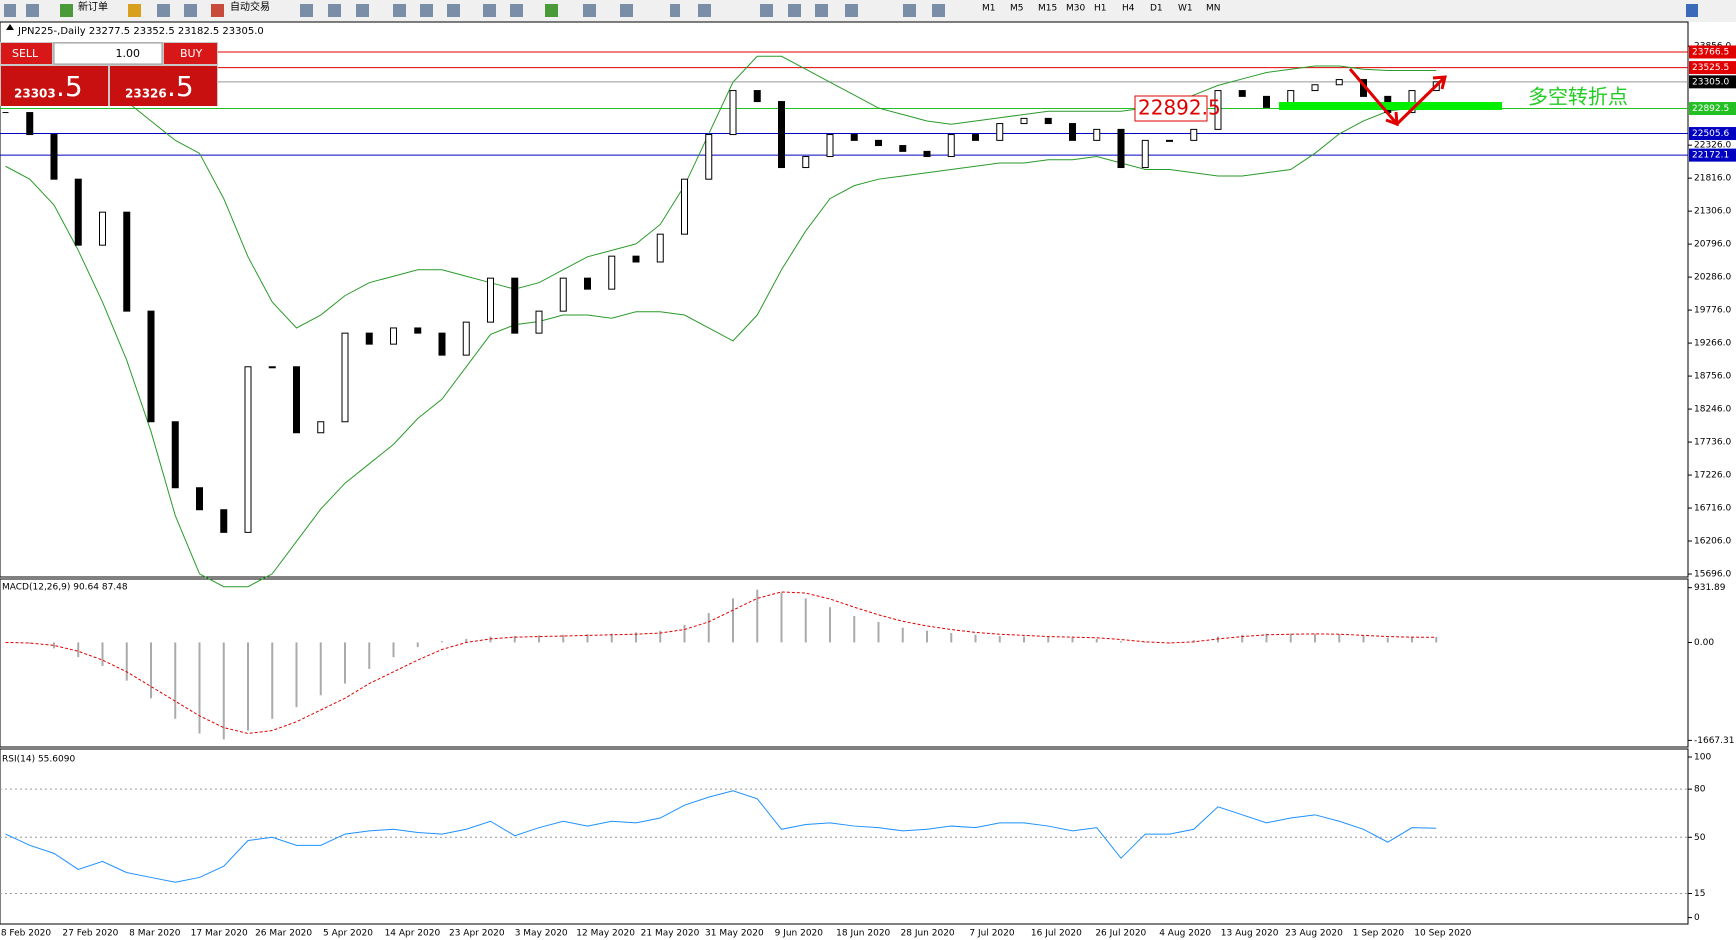 The width and height of the screenshot is (1736, 940). Describe the element at coordinates (1156, 9) in the screenshot. I see `timeframe: D1` at that location.